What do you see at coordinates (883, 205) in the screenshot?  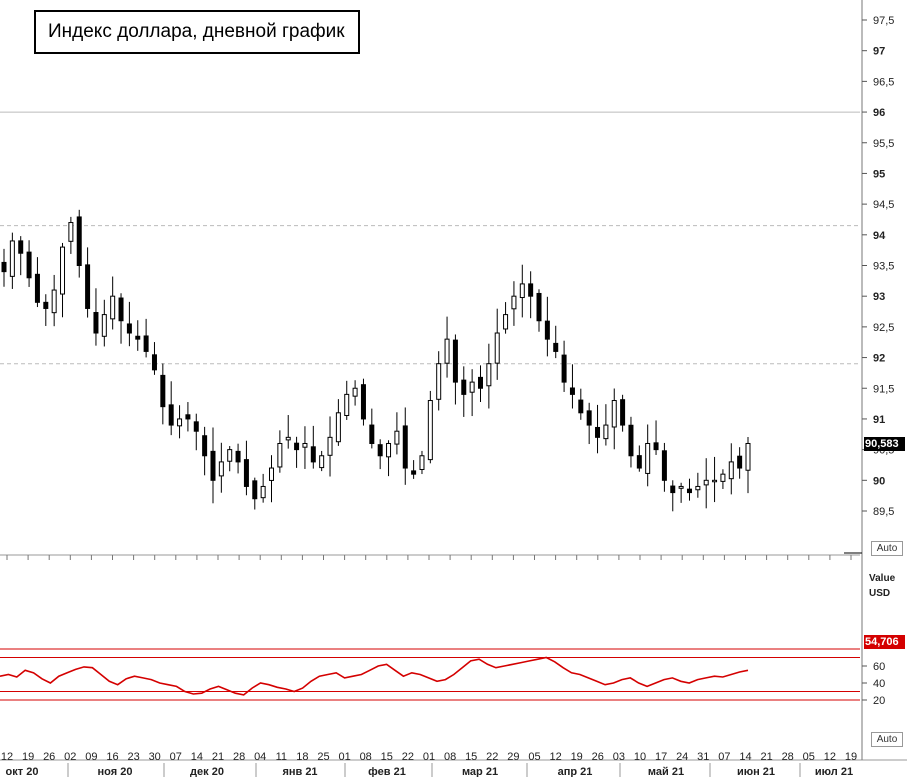 I see `price-tick-label: 94,5` at bounding box center [883, 205].